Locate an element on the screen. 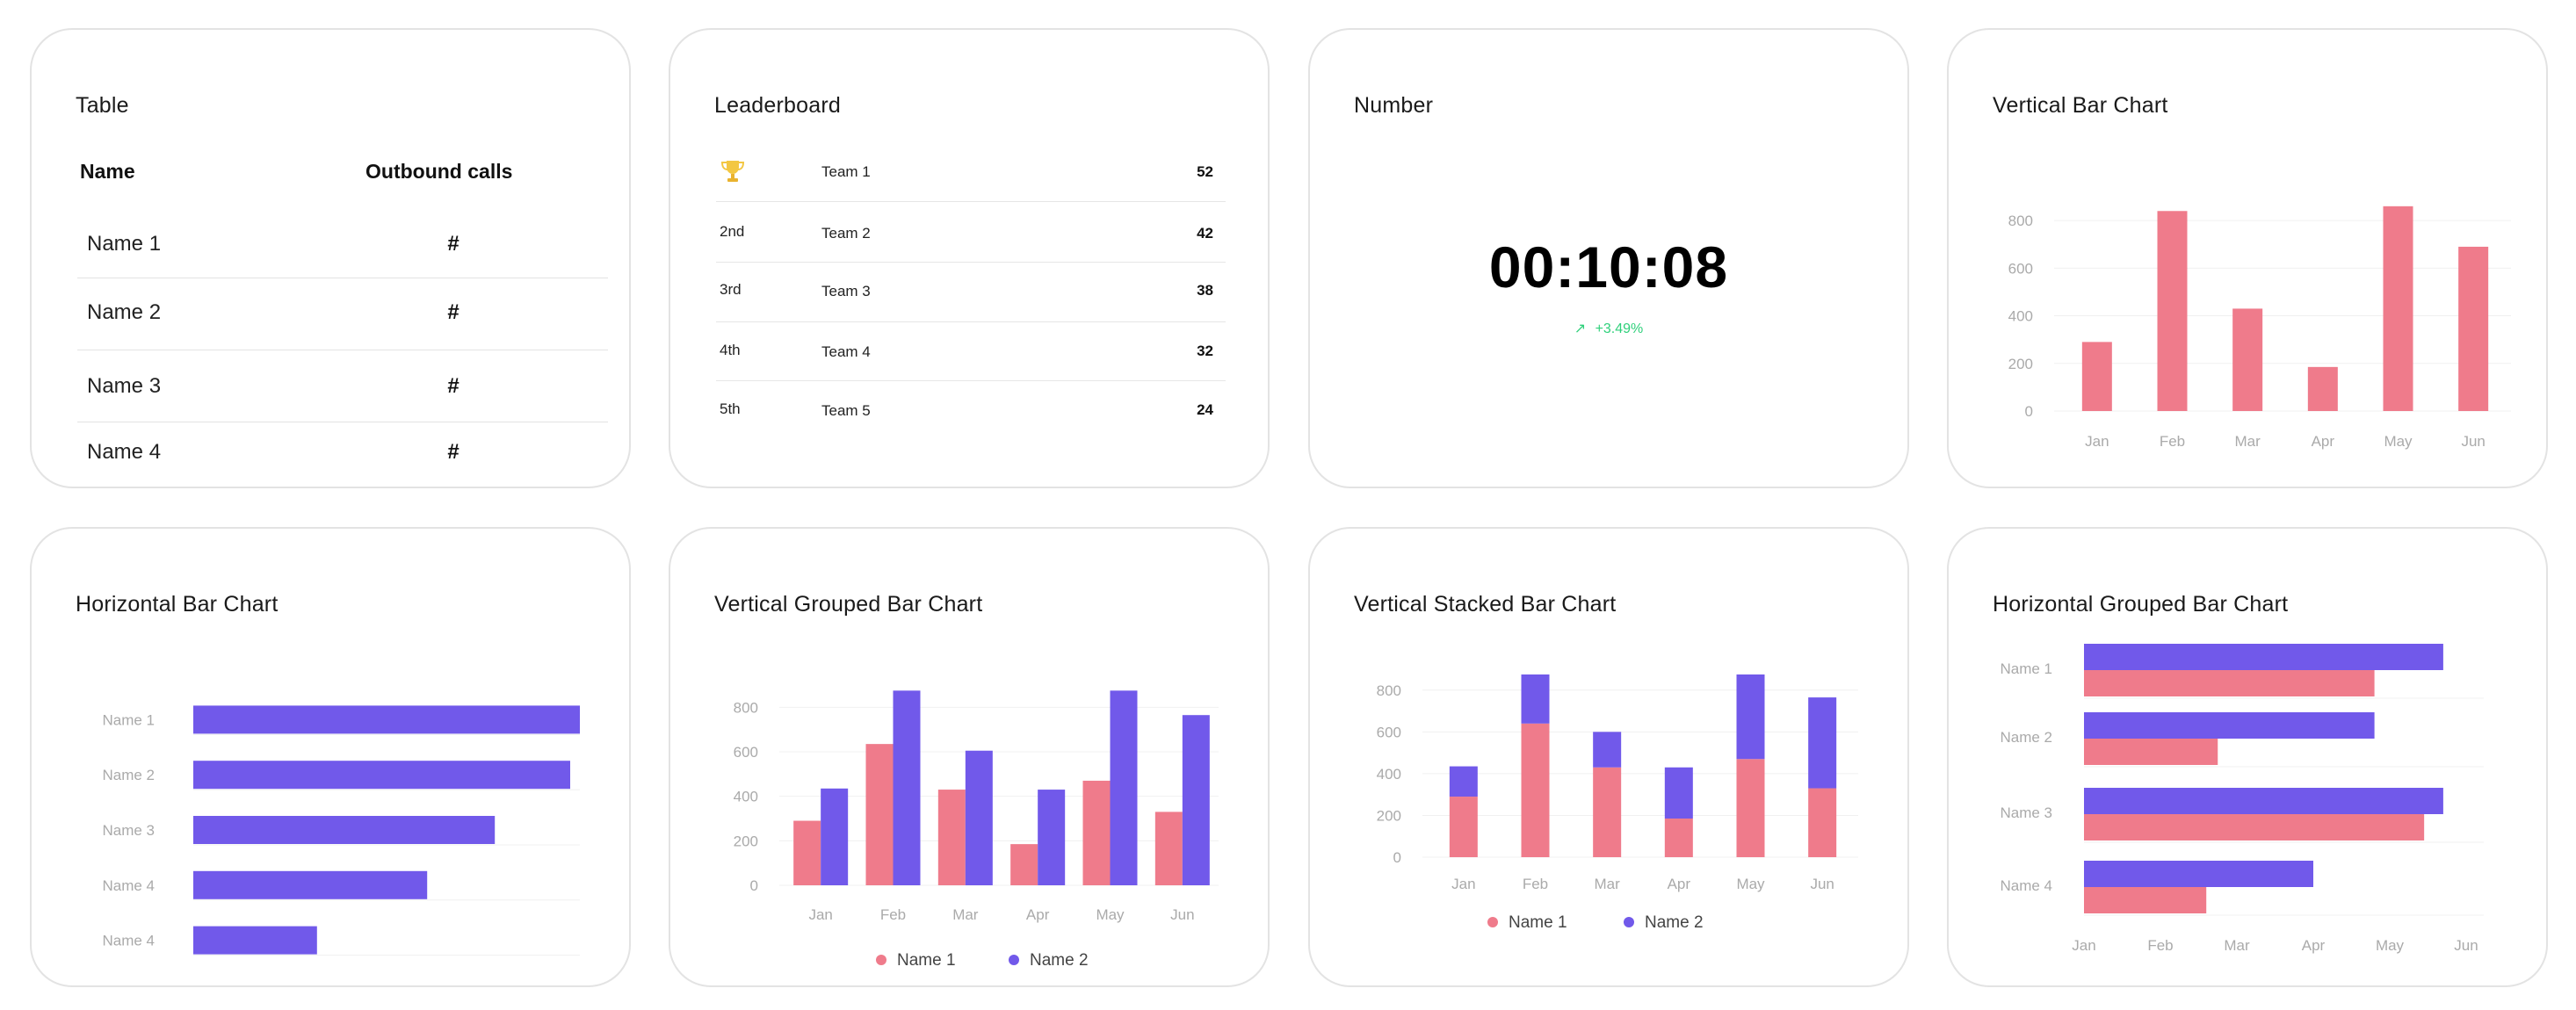  delta-value: +3.49% is located at coordinates (1619, 328).